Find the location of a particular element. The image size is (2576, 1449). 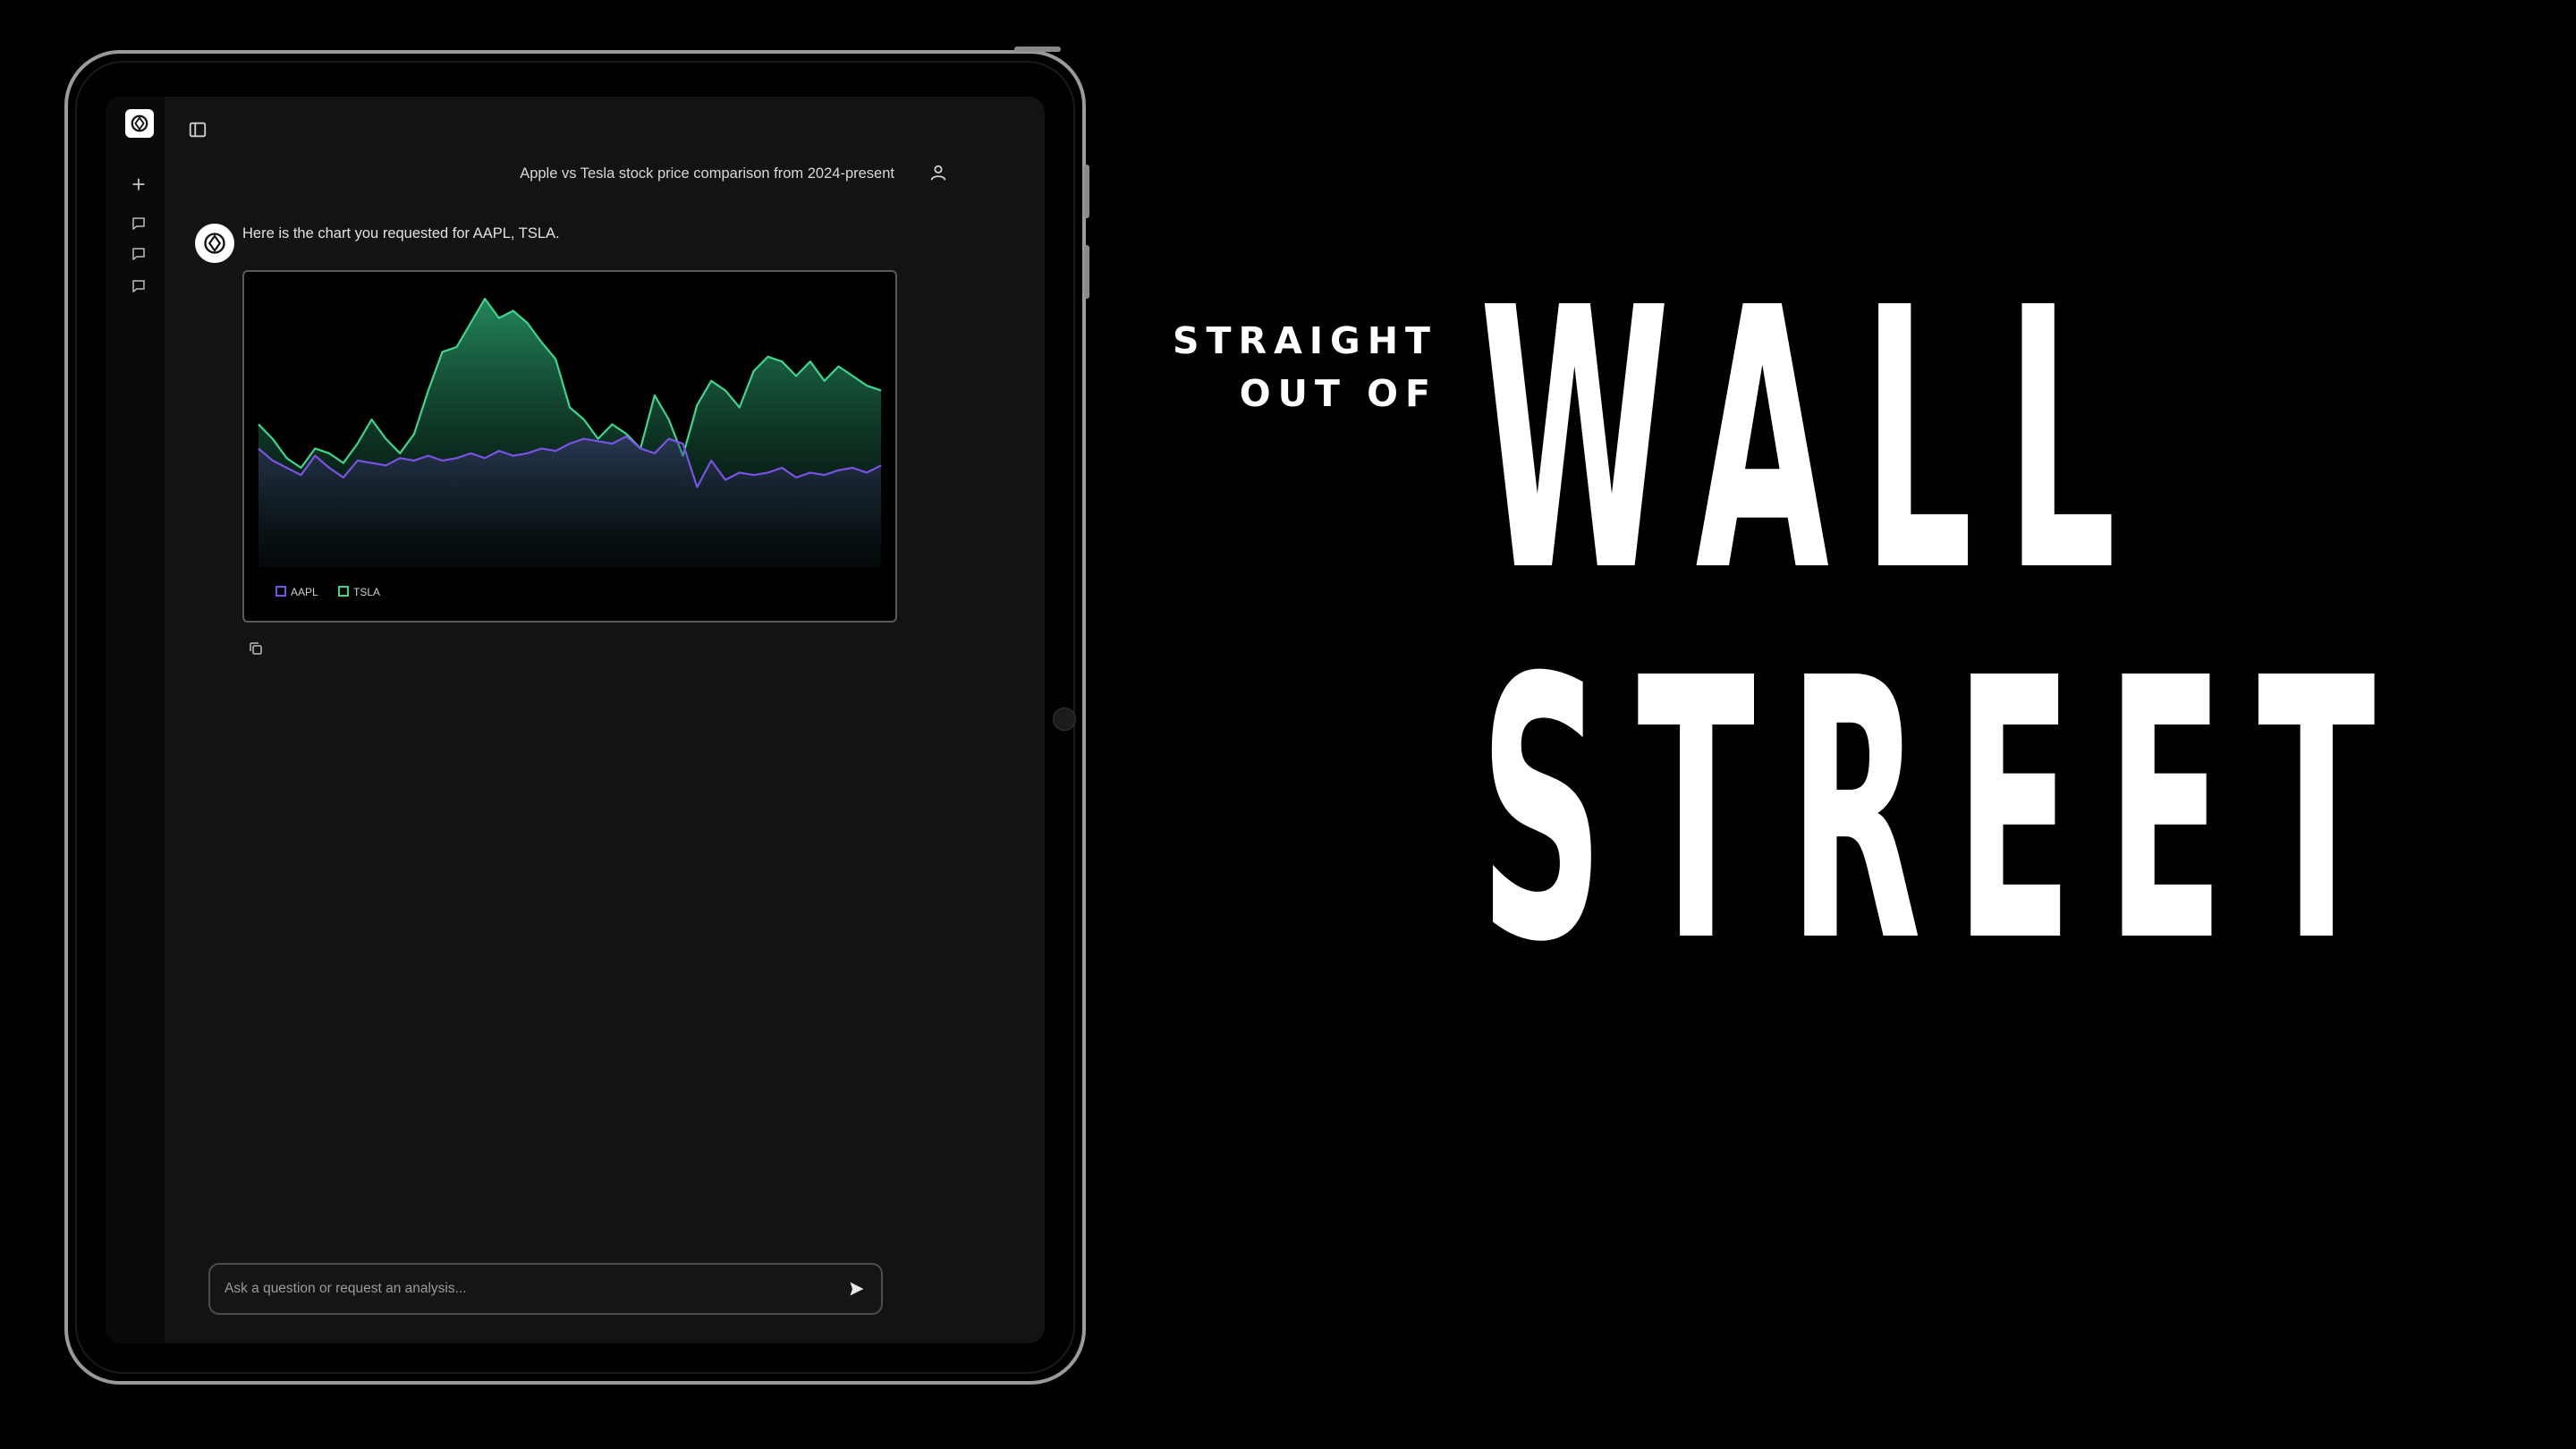

resize-handle is located at coordinates (1064, 719).